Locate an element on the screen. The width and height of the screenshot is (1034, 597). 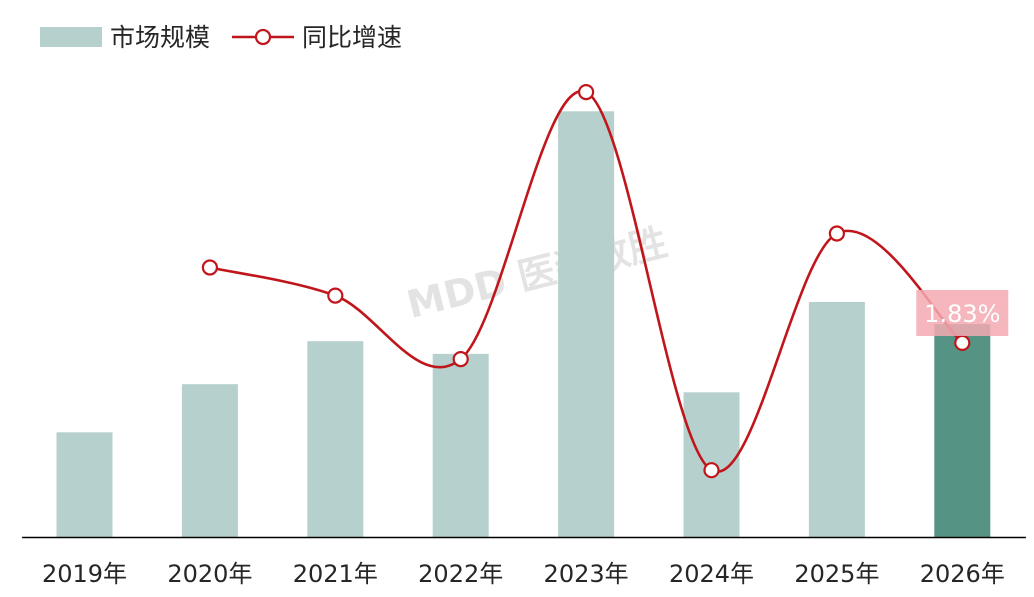
watermark-text: MDD 医装数胜 is located at coordinates (536, 273).